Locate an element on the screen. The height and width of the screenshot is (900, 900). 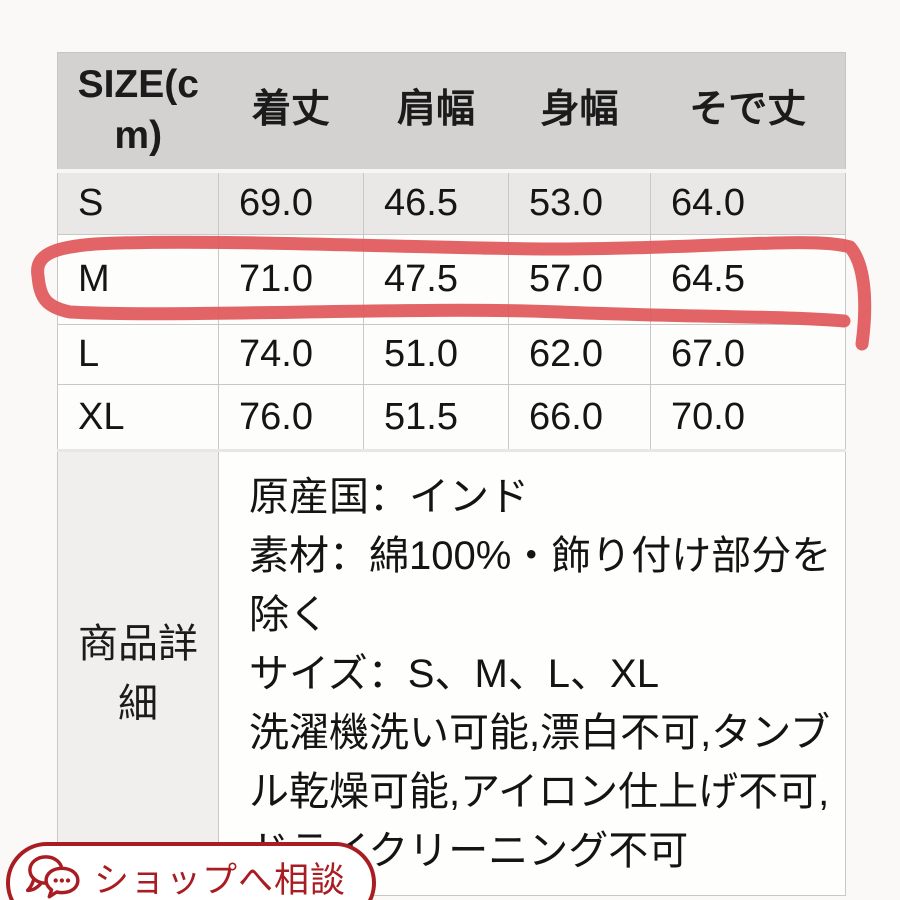
detail-line-care-2: ル乾燥可能,アイロン仕上げ不可, is located at coordinates (539, 792).